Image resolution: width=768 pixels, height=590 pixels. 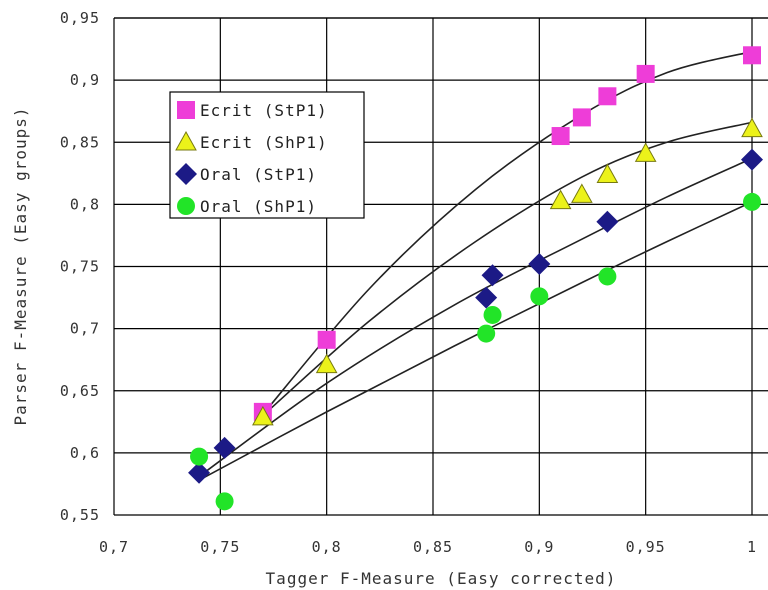 I want to click on x-tick-label: 0,95, so click(x=646, y=547).